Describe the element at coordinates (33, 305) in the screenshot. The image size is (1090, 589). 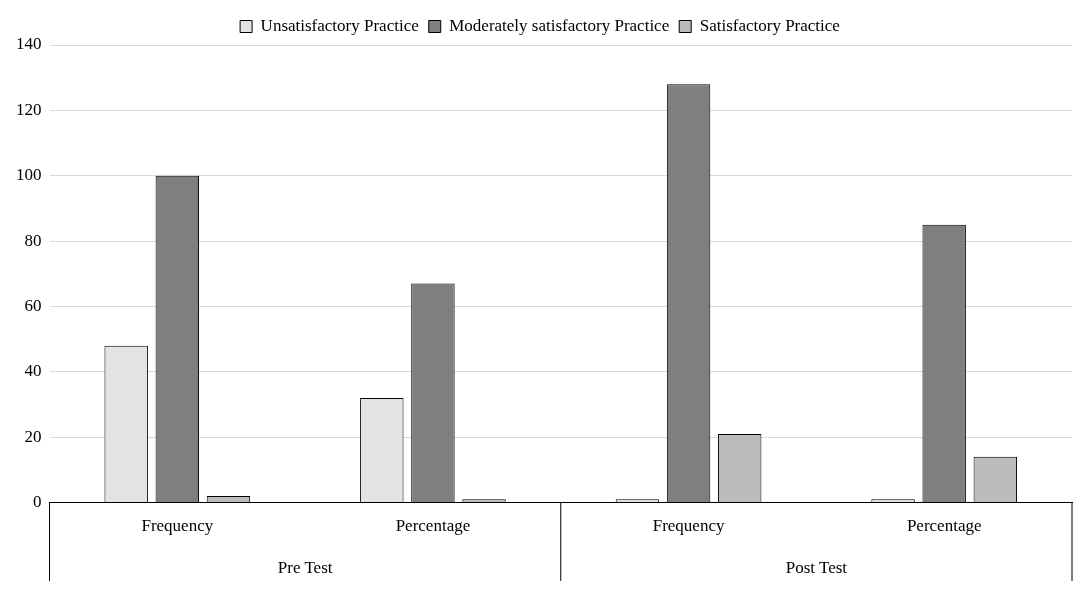
I see `y-tick-label: 60` at that location.